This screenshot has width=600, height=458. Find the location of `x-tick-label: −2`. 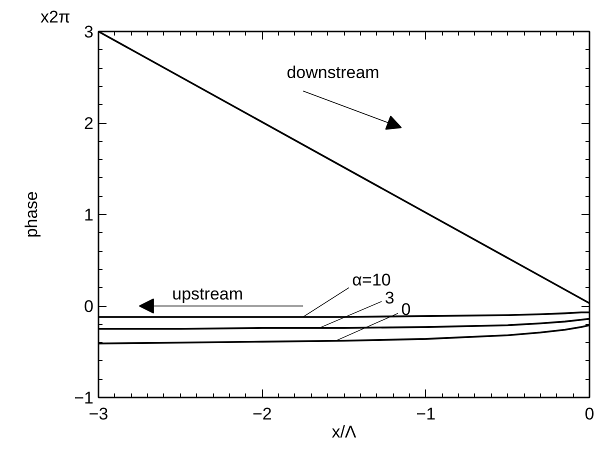

x-tick-label: −2 is located at coordinates (262, 414).